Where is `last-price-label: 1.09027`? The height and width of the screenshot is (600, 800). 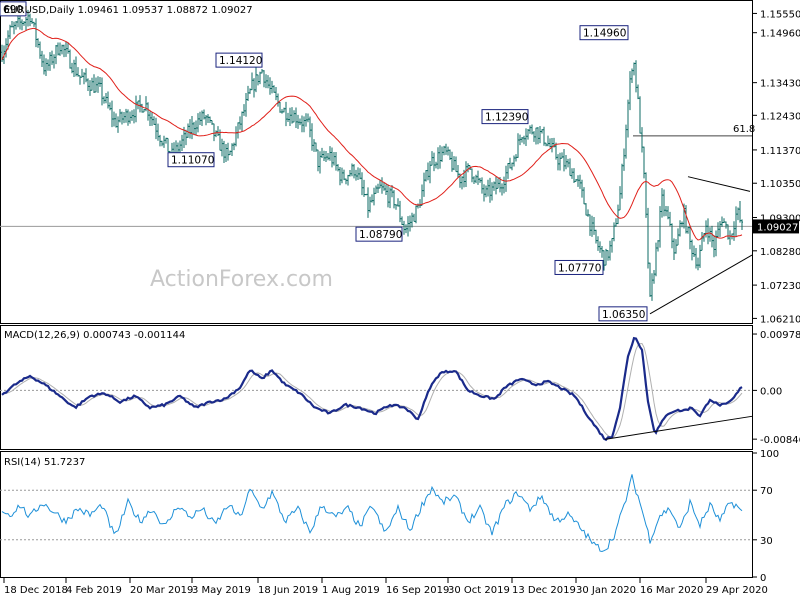
last-price-label: 1.09027 is located at coordinates (777, 227).